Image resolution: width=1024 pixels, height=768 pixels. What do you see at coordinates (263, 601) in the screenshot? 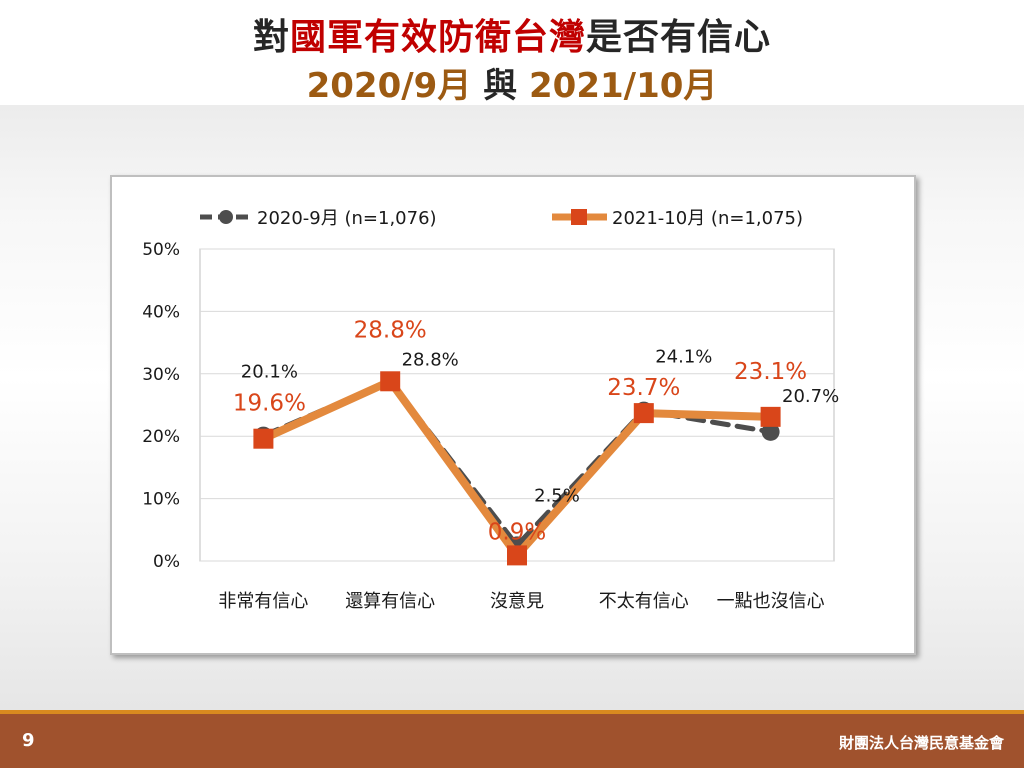
I see `x-category-label: 非常有信心` at bounding box center [263, 601].